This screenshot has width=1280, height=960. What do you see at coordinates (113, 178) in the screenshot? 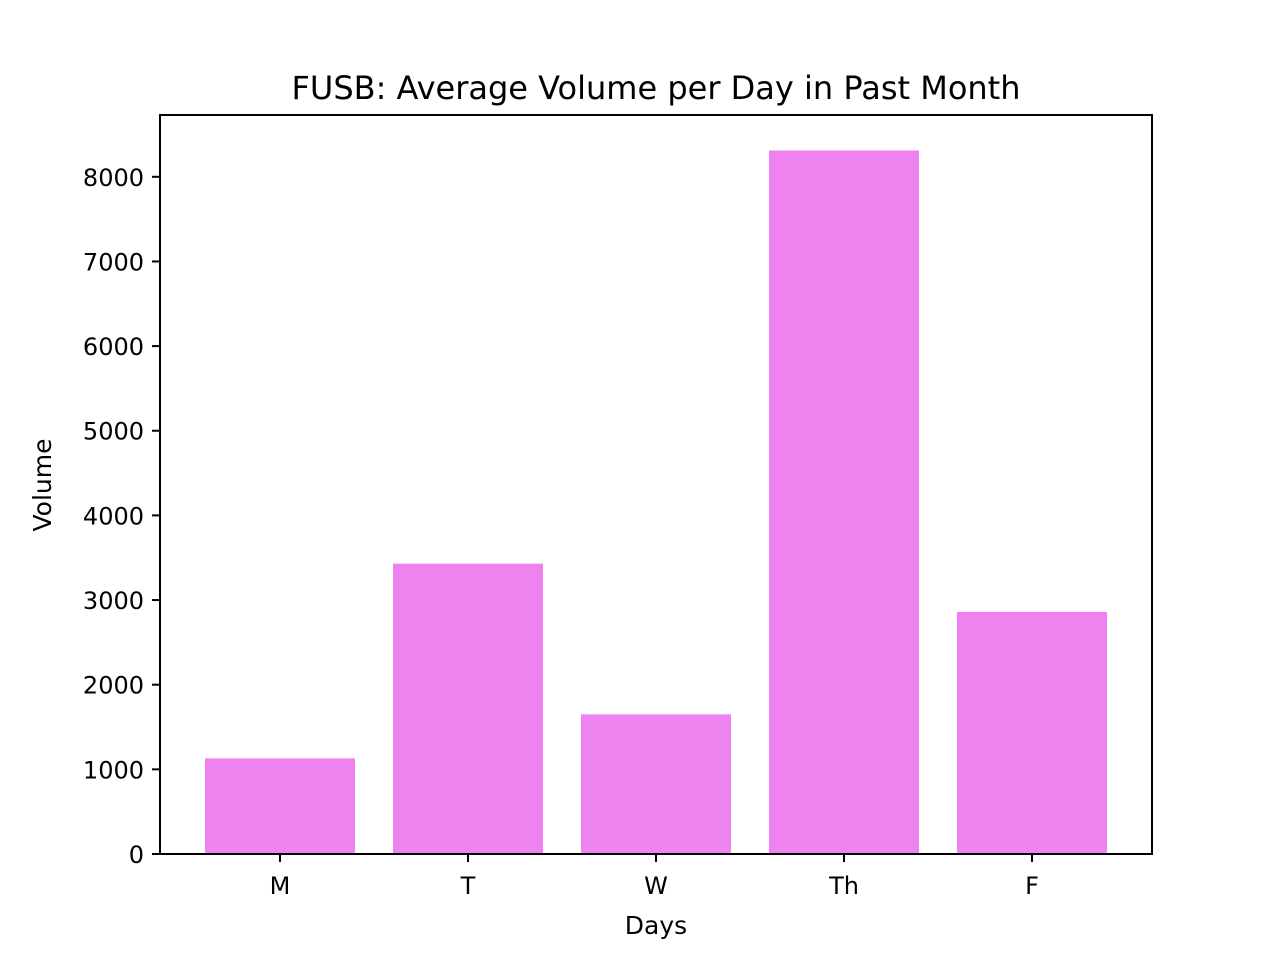
I see `y-tick-label: 8000` at bounding box center [113, 178].